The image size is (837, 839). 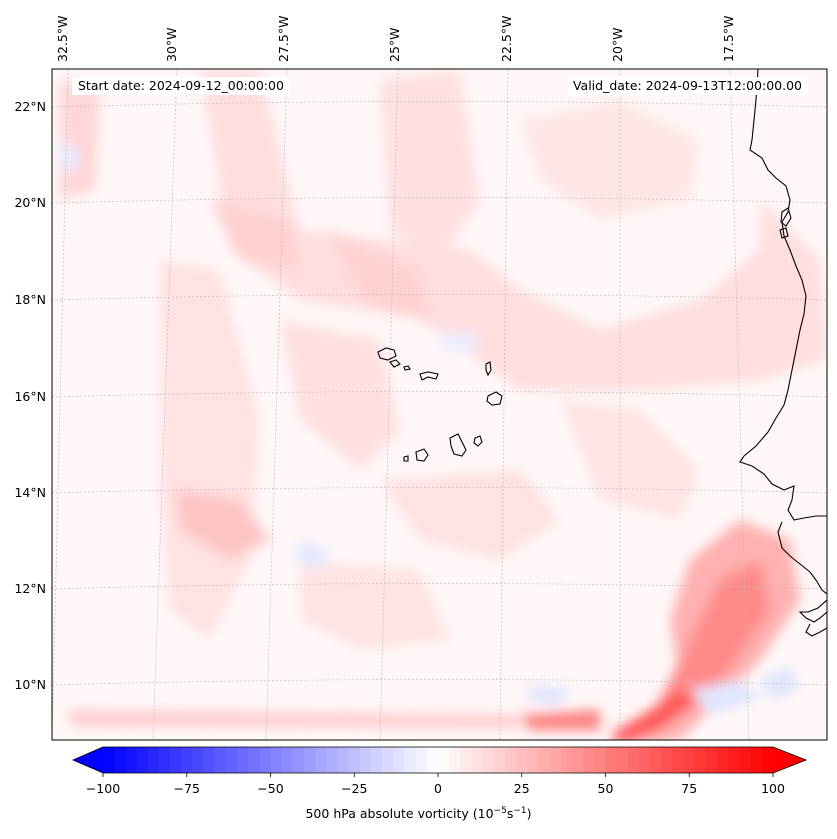 What do you see at coordinates (506, 39) in the screenshot?
I see `lon-label: 22.5°W` at bounding box center [506, 39].